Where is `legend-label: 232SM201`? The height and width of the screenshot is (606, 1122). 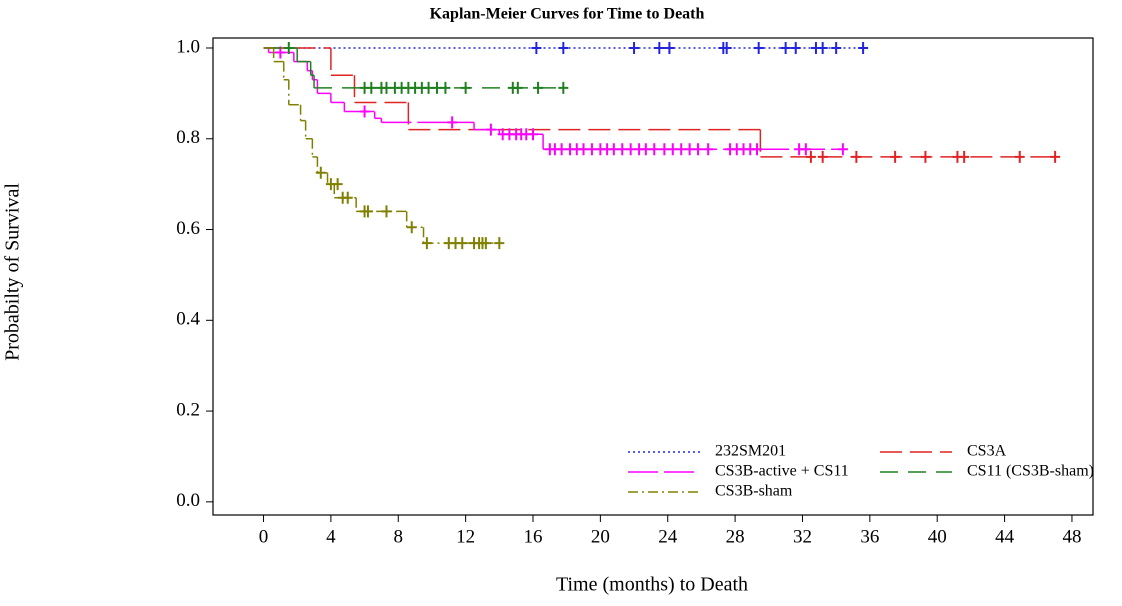
legend-label: 232SM201 is located at coordinates (750, 451).